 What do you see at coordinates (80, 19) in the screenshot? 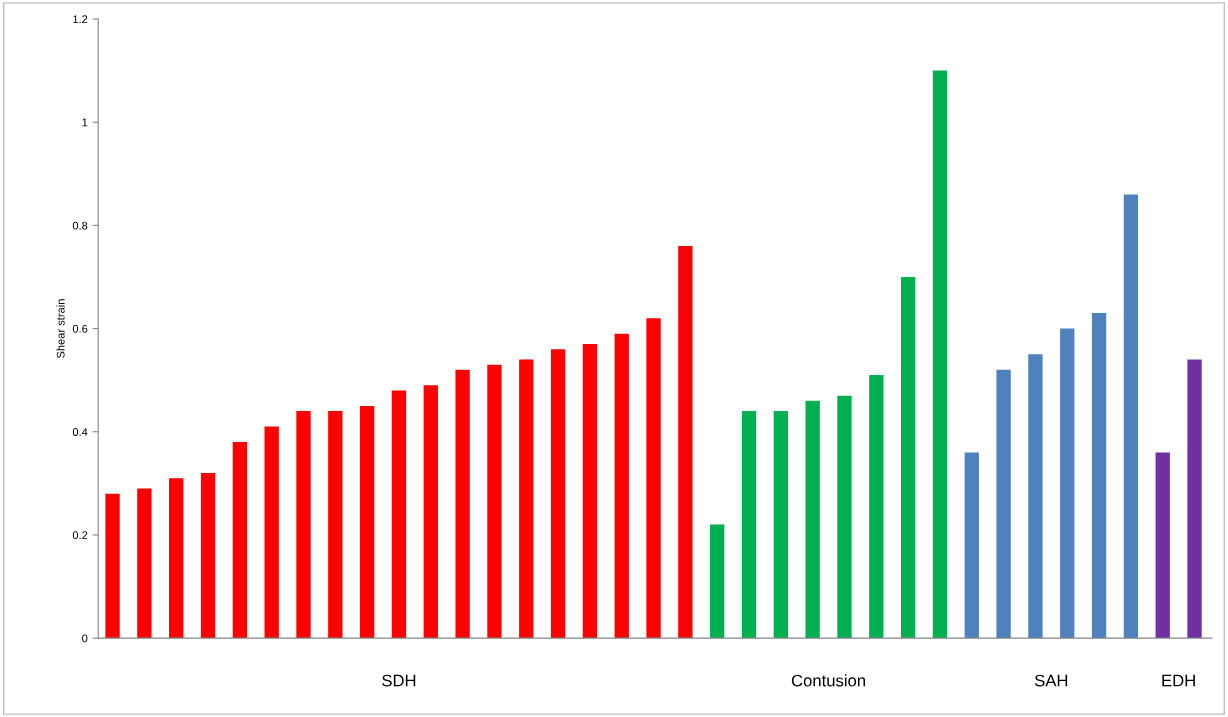
I see `y-tick-label: 1.2` at bounding box center [80, 19].